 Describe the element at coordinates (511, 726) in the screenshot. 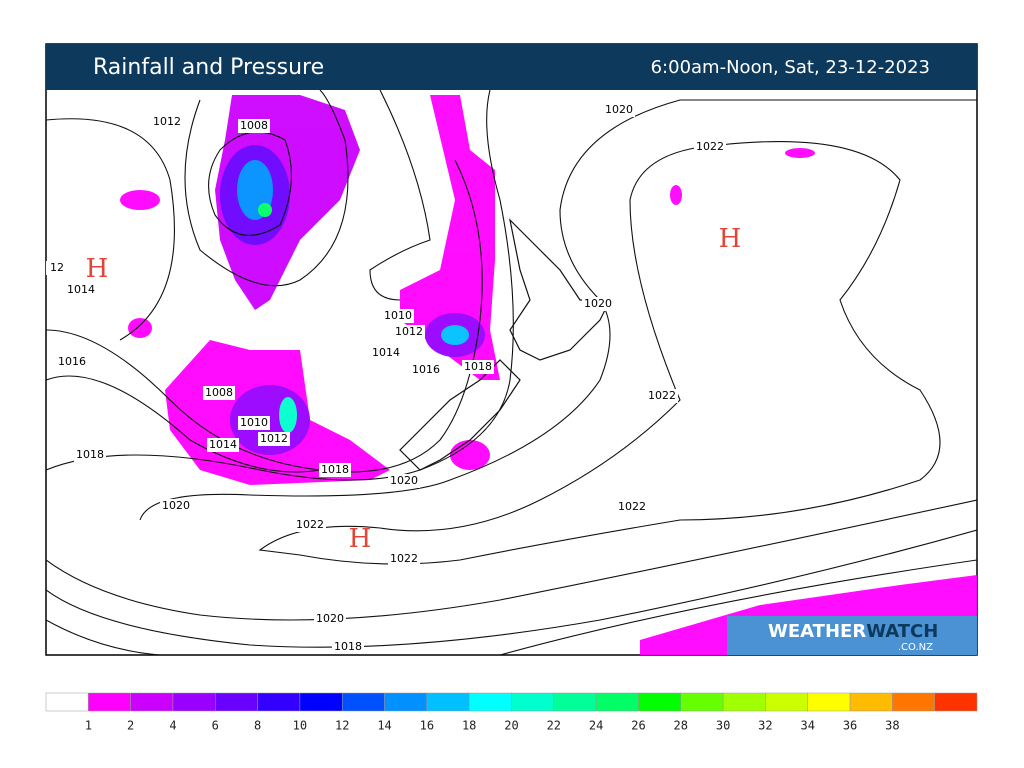

I see `legend-label: 20` at that location.